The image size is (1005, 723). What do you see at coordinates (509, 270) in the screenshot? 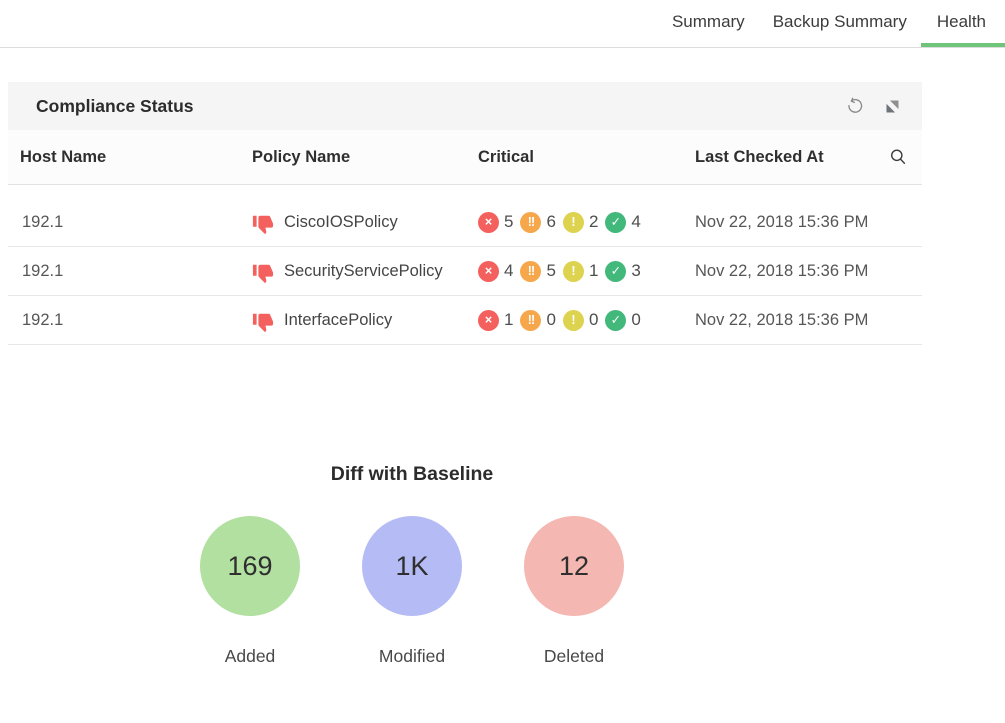
I see `error-count: 4` at bounding box center [509, 270].